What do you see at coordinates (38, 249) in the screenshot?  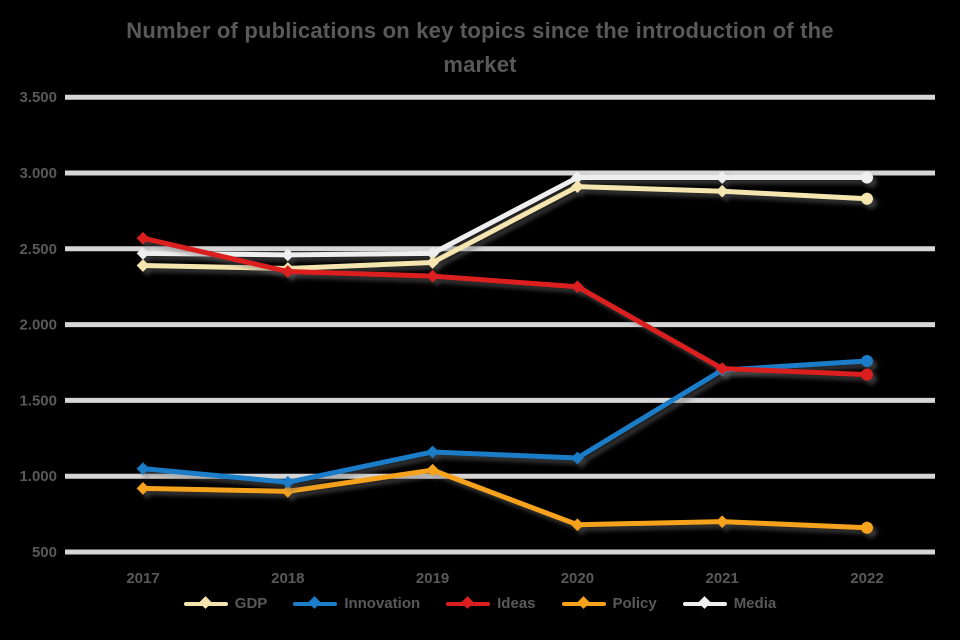 I see `y-tick-label: 2.500` at bounding box center [38, 249].